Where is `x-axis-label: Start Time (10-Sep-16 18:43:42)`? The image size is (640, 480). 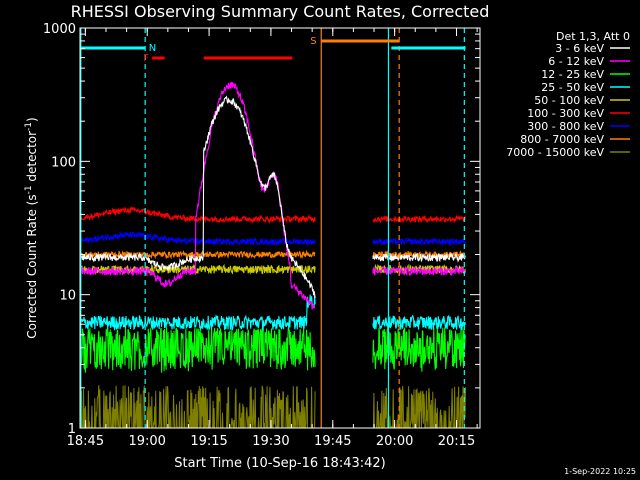 x-axis-label: Start Time (10-Sep-16 18:43:42) is located at coordinates (279, 463).